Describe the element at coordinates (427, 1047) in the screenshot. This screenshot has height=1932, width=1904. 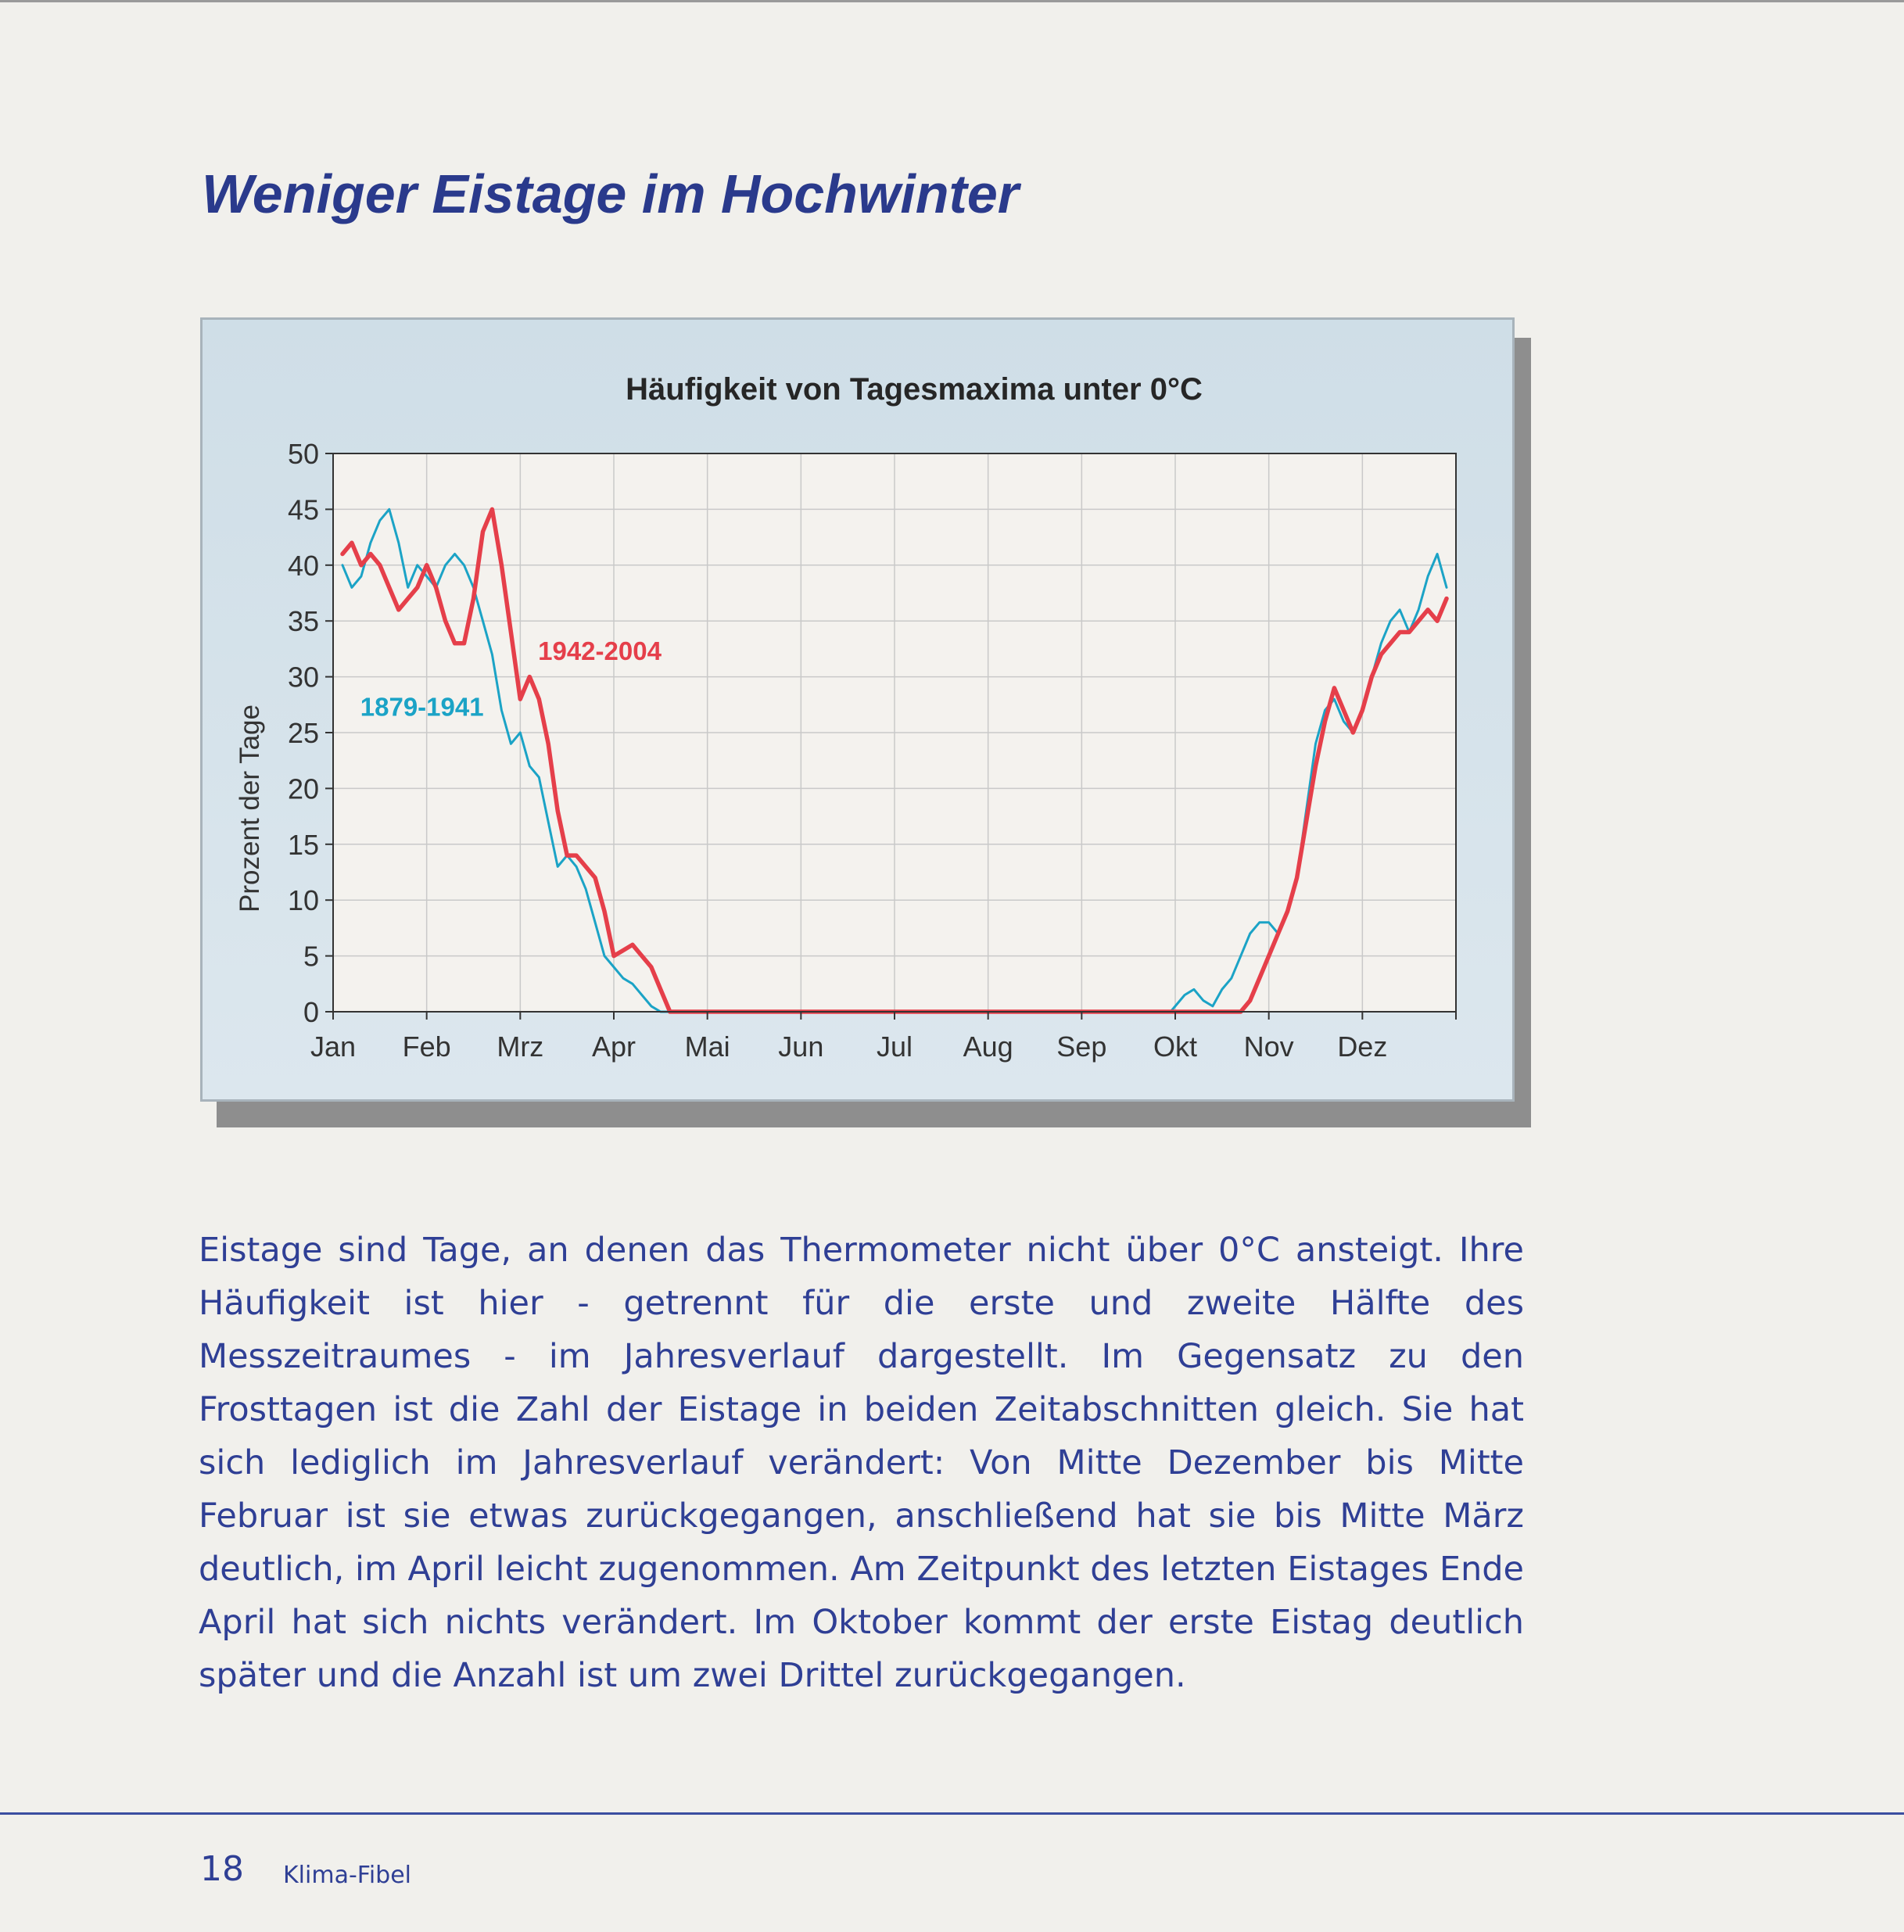
I see `x-tick-label: Feb` at that location.